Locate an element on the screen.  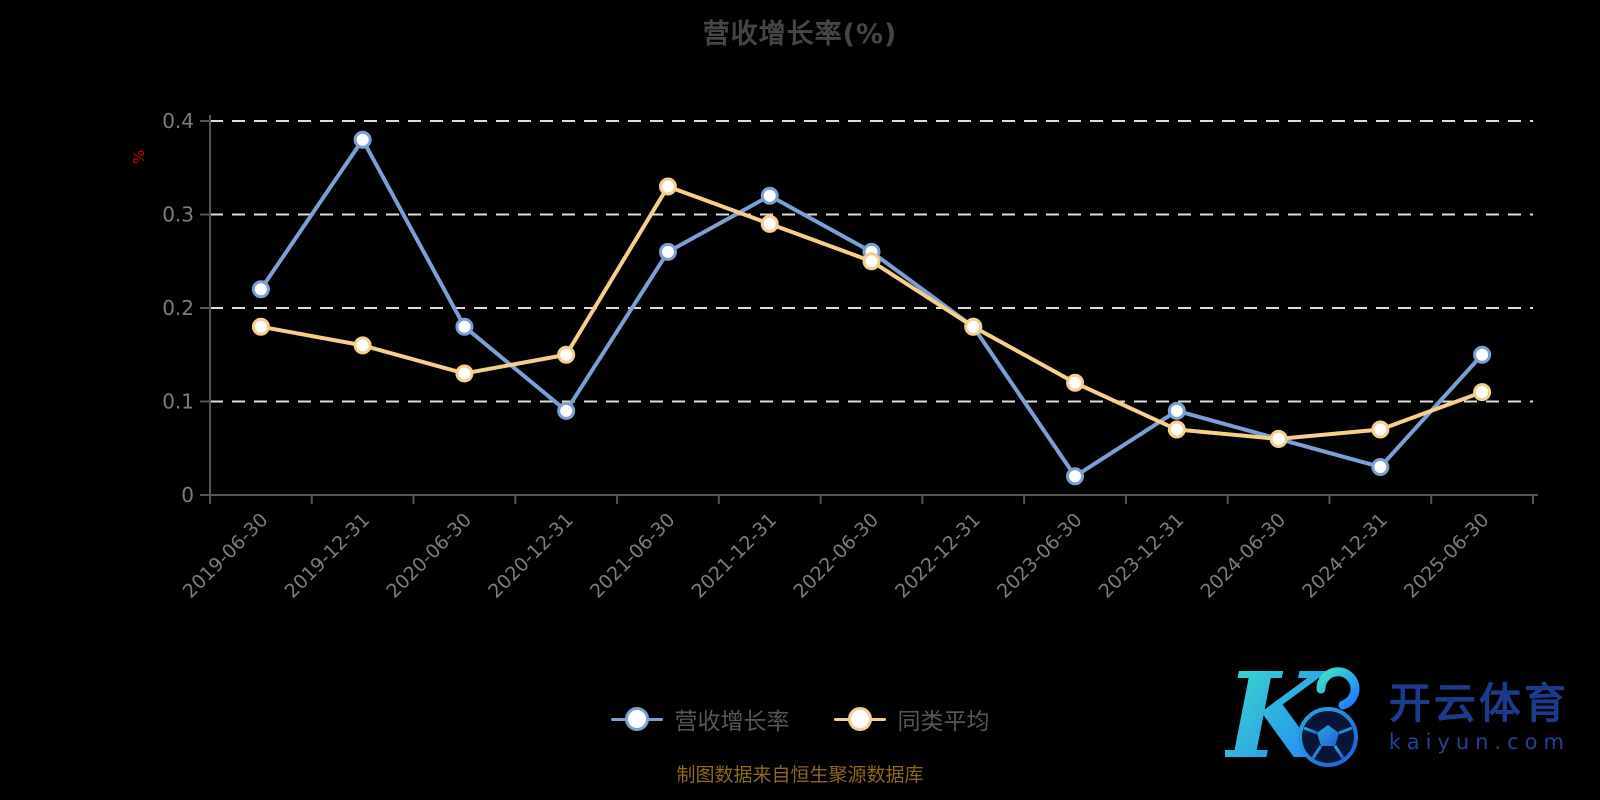
svg-text: 2021-12-31 is located at coordinates (735, 556).